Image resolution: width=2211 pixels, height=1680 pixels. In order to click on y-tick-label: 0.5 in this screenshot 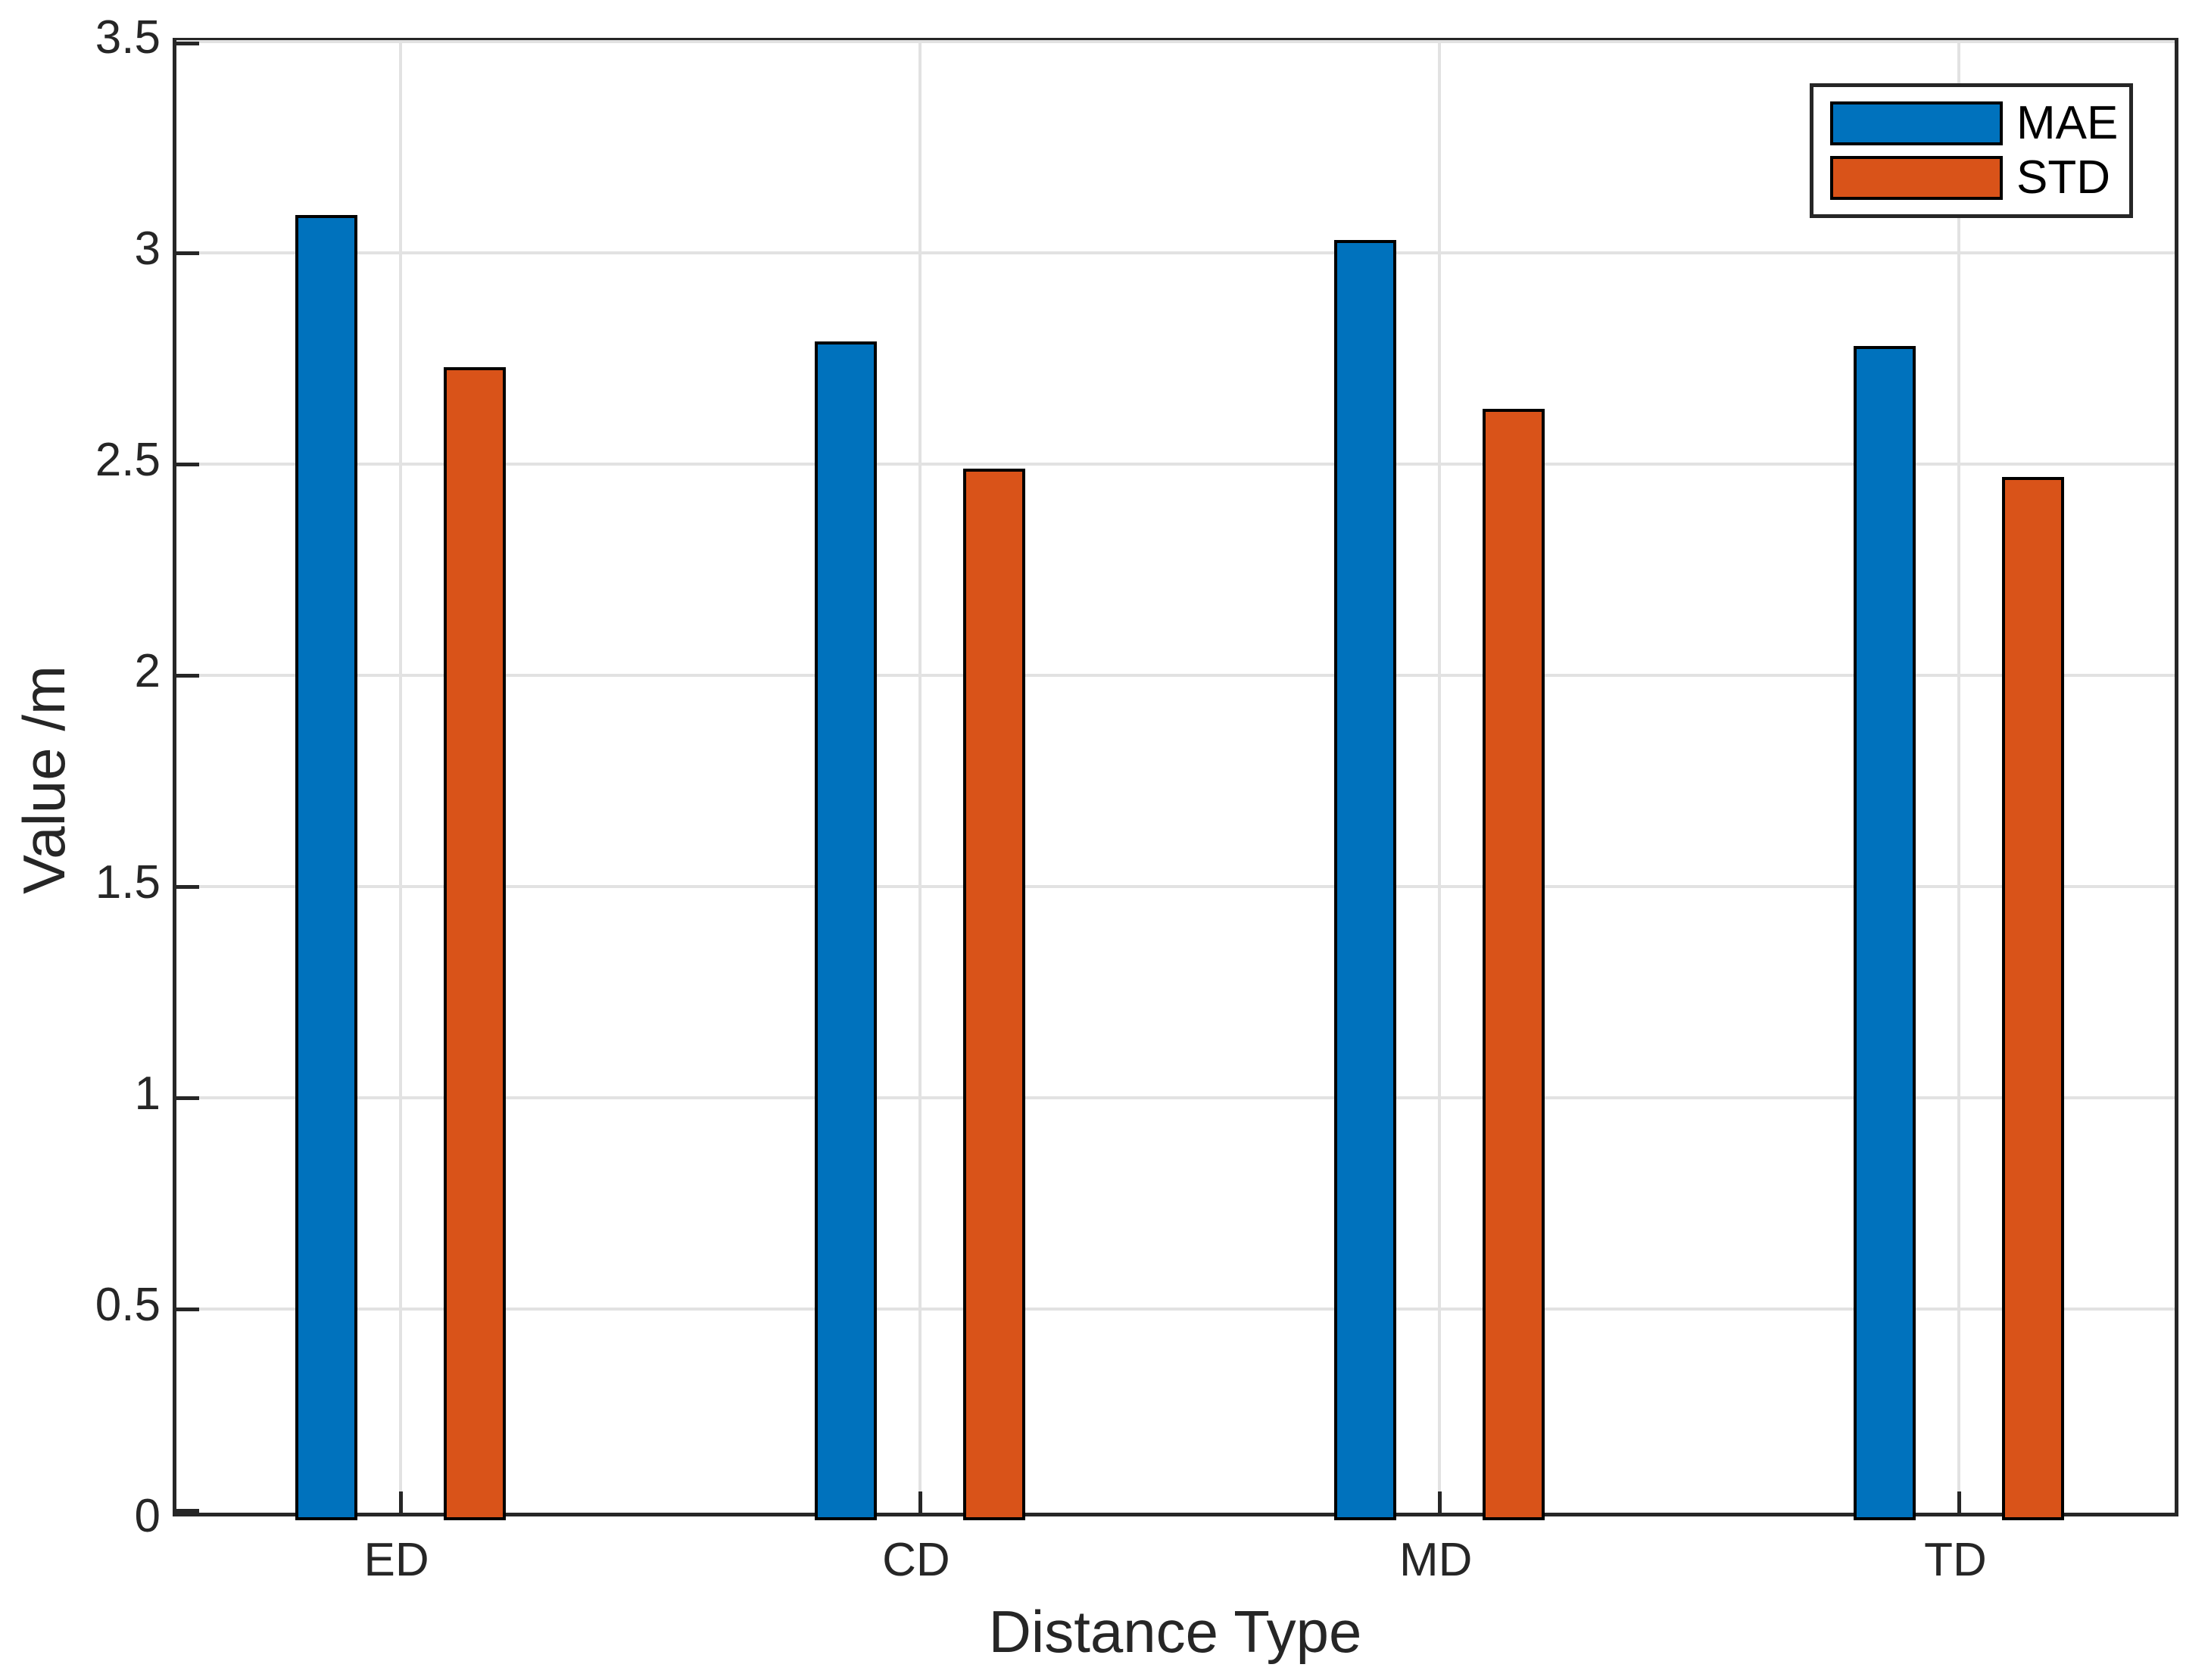, I will do `click(128, 1305)`.